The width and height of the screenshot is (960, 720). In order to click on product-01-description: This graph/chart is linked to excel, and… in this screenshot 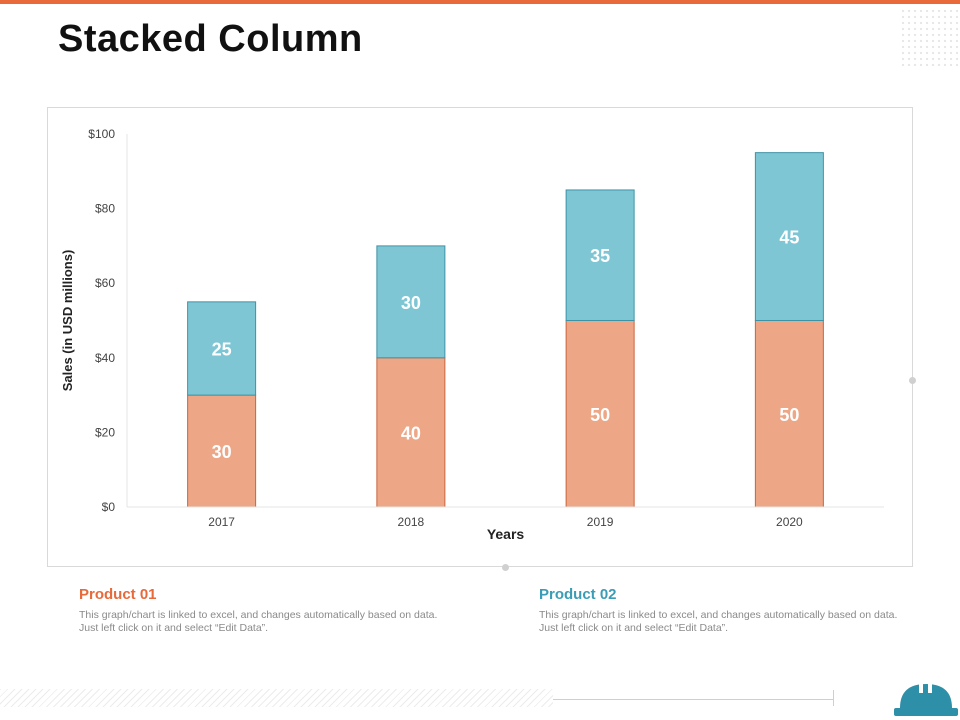, I will do `click(258, 621)`.